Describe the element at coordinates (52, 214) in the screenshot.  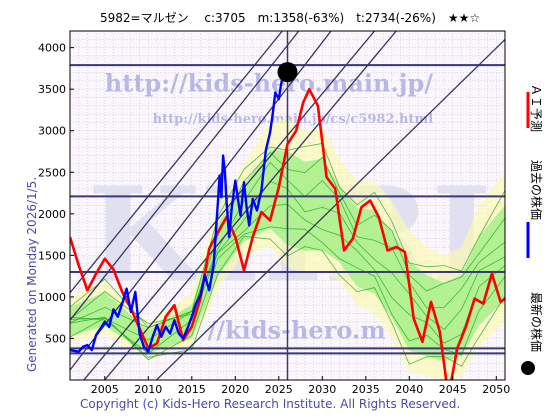
I see `y-tick-label: 2000` at that location.